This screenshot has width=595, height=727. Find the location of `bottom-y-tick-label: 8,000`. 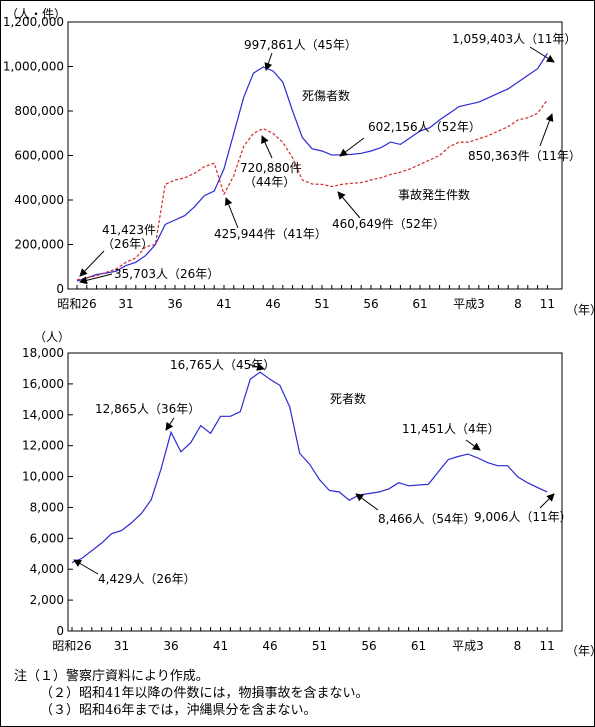

bottom-y-tick-label: 8,000 is located at coordinates (47, 507).